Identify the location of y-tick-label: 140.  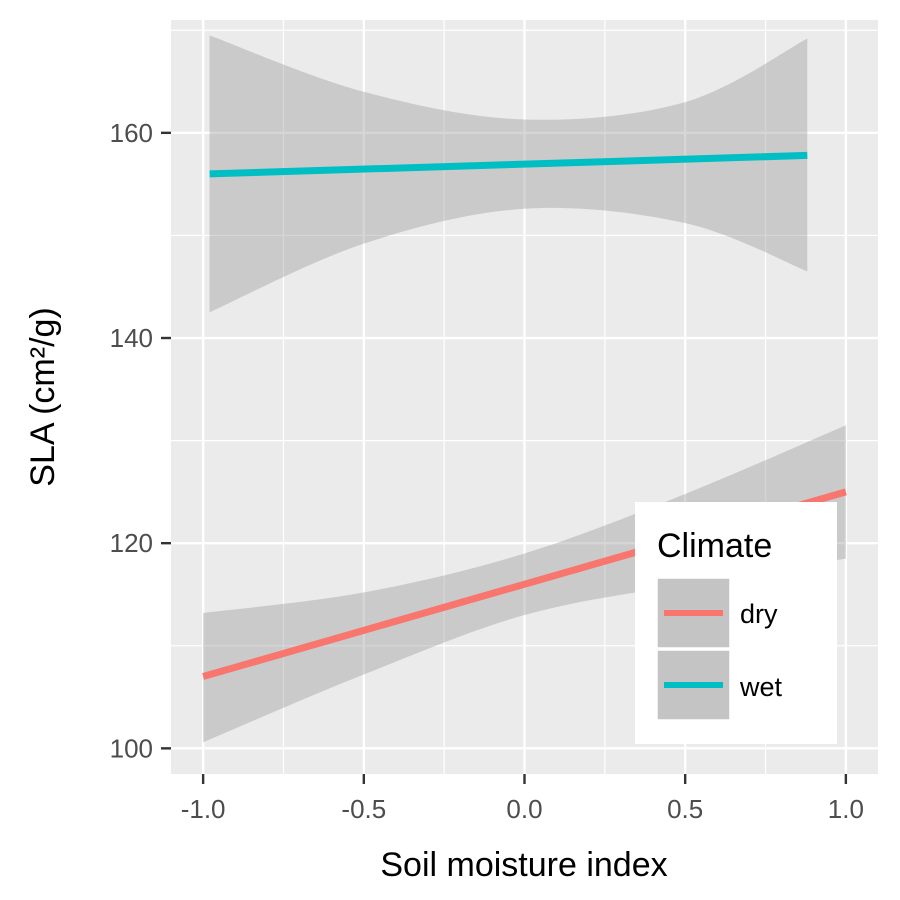
(131, 338).